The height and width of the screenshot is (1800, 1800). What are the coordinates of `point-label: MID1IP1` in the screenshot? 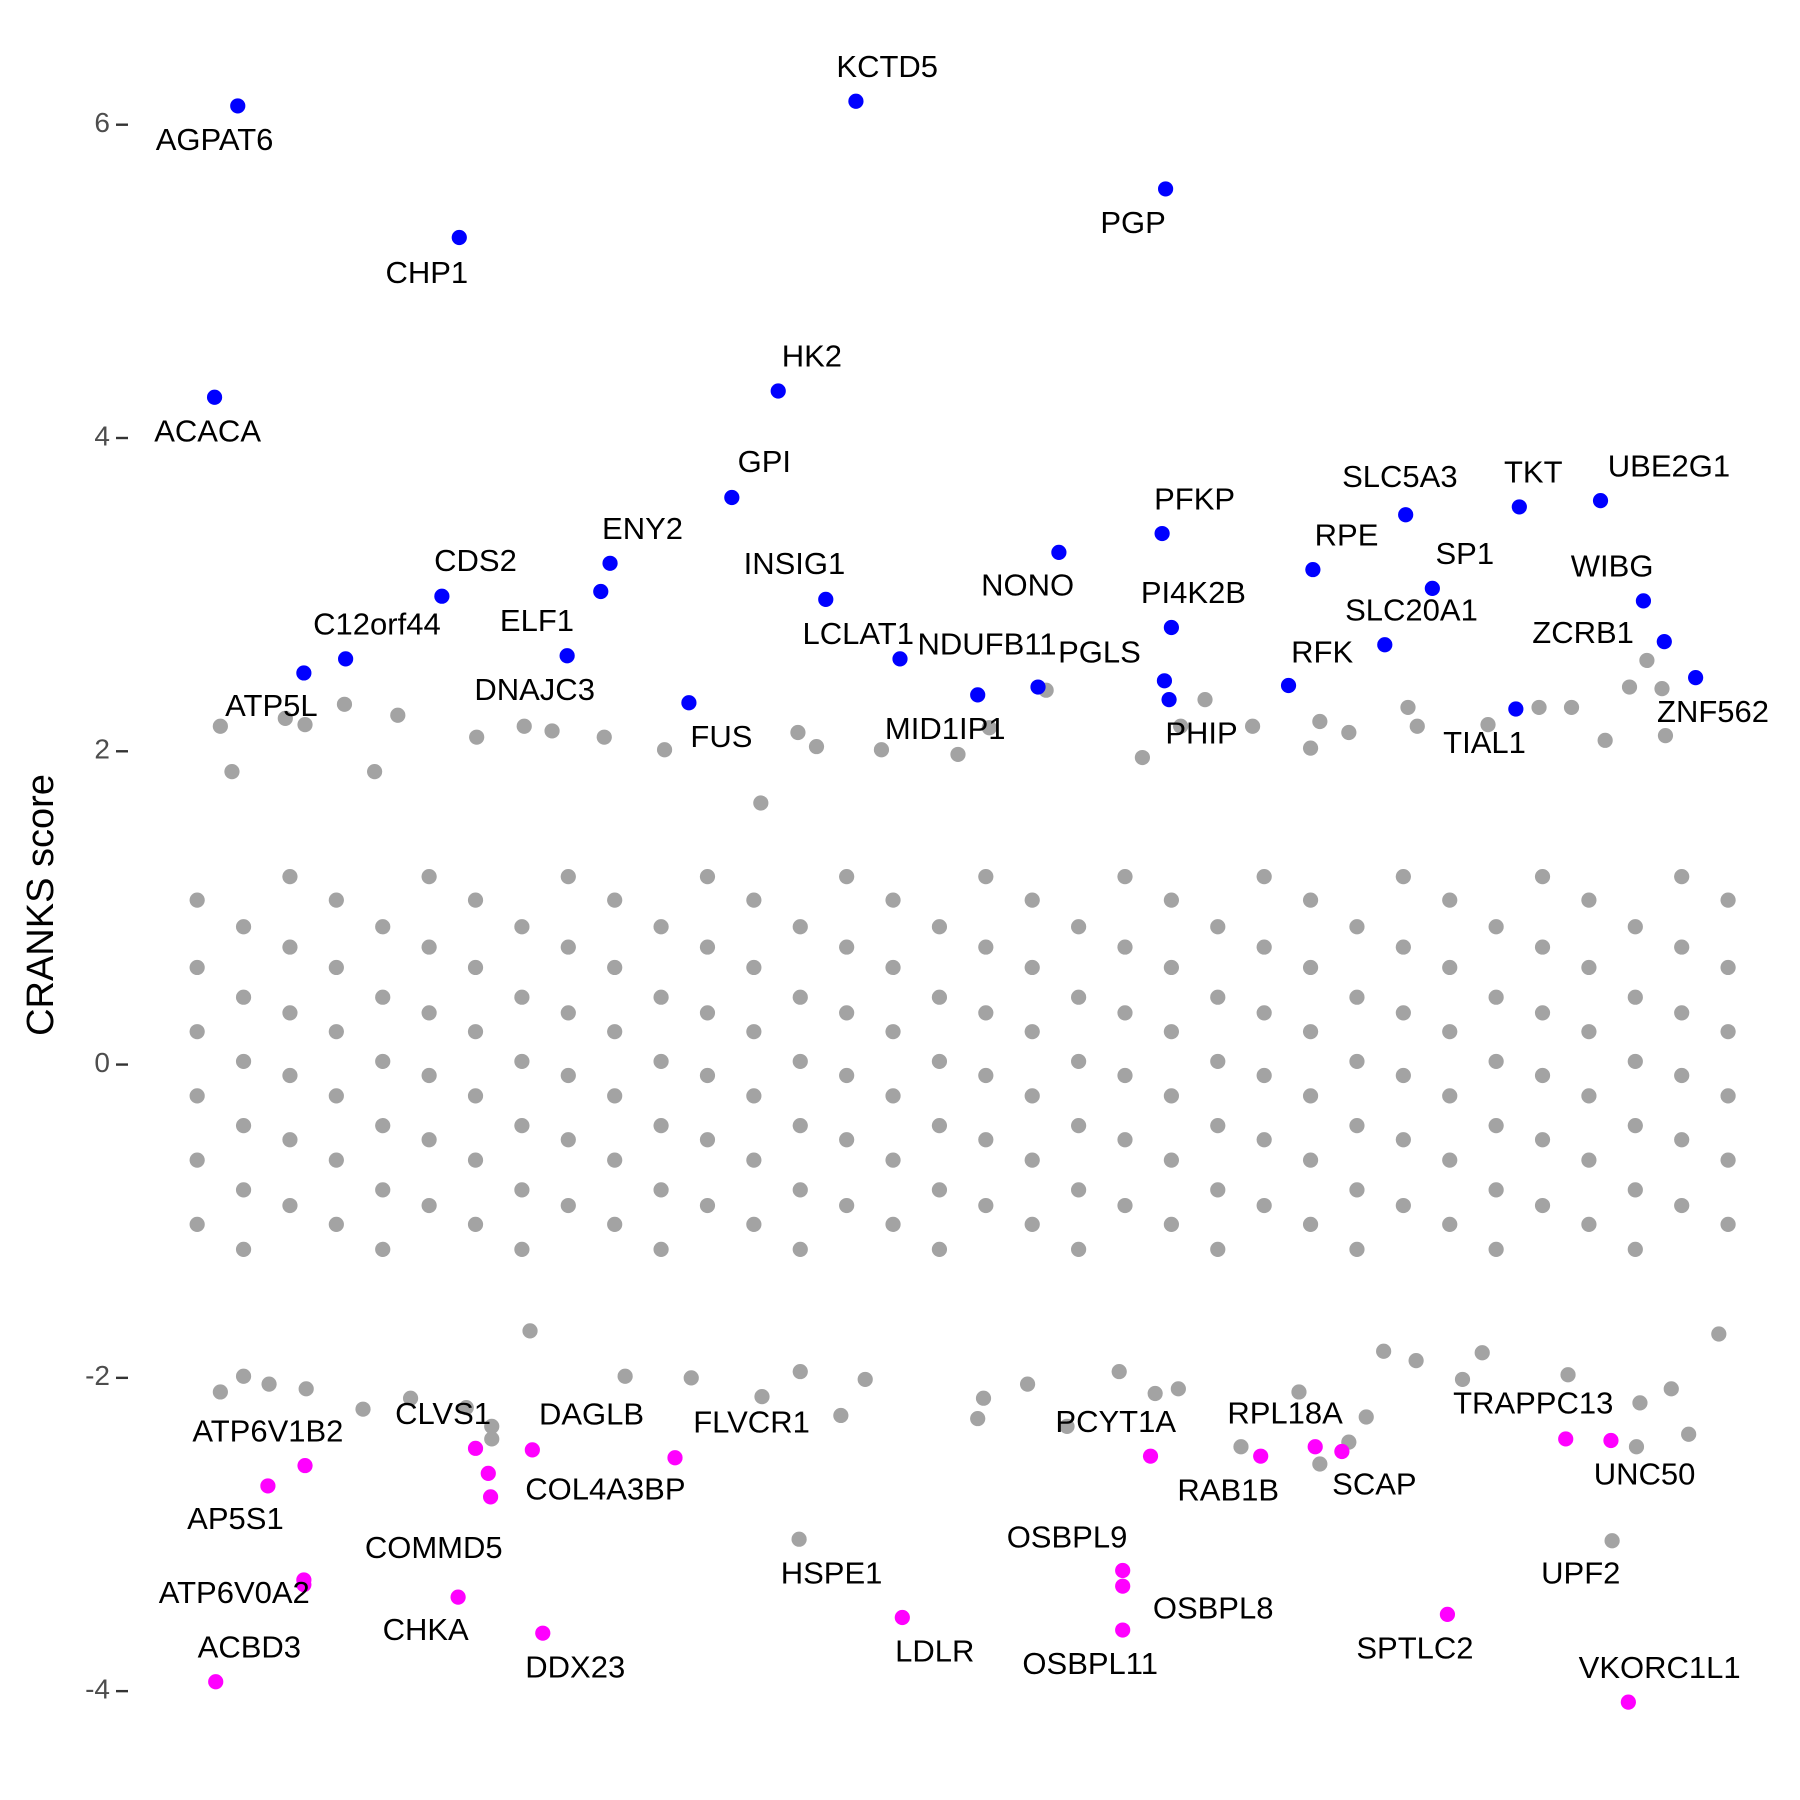 It's located at (945, 728).